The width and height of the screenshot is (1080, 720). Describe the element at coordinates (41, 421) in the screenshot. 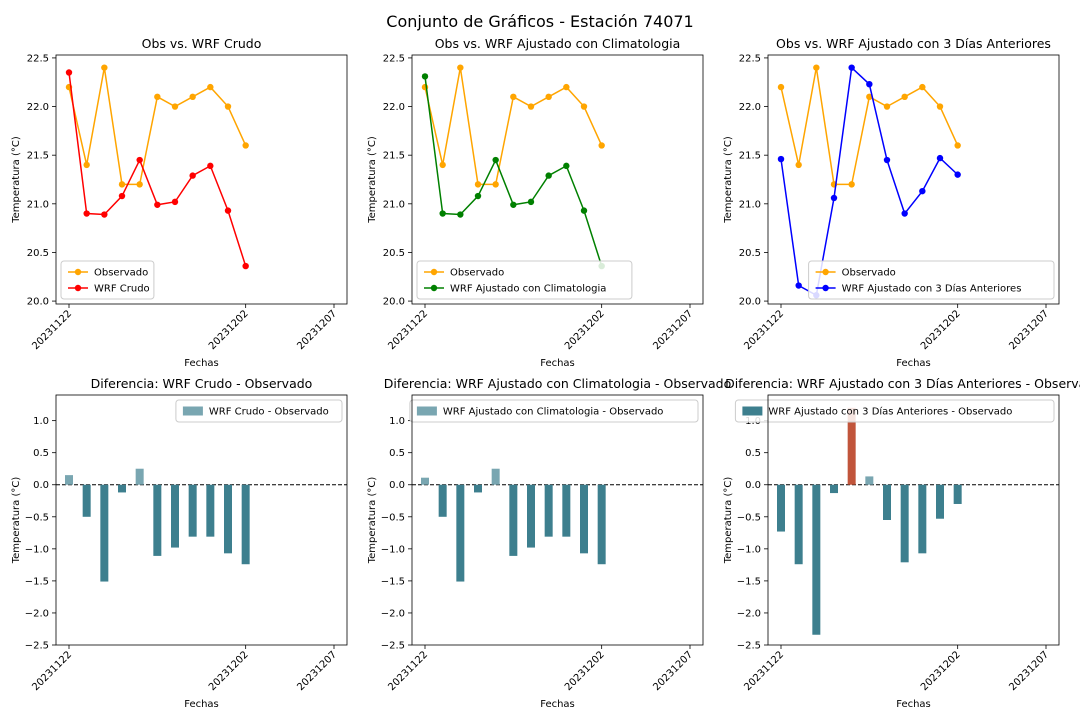

I see `y-tick-label: 1.0` at that location.